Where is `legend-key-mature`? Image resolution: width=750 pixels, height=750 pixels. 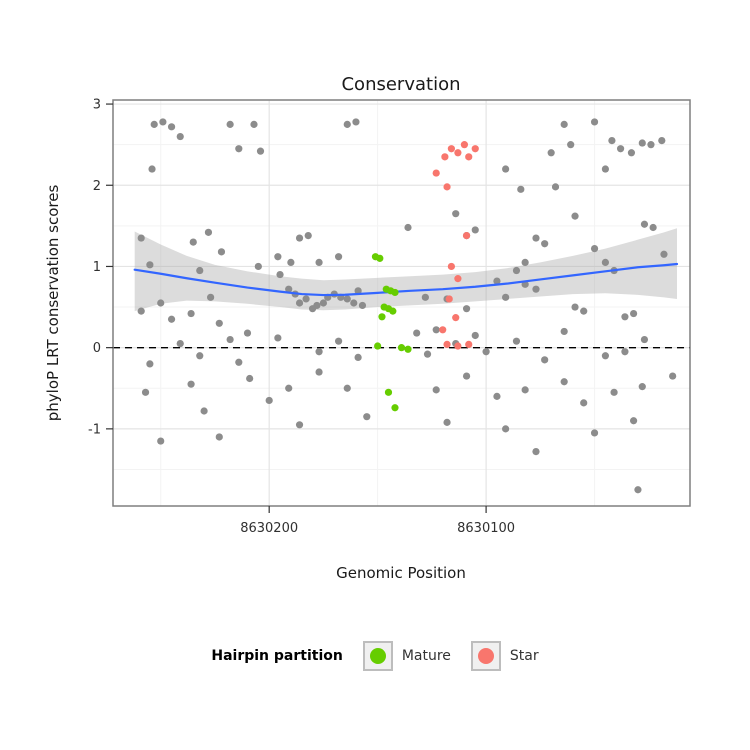
legend-key-mature is located at coordinates (377, 656).